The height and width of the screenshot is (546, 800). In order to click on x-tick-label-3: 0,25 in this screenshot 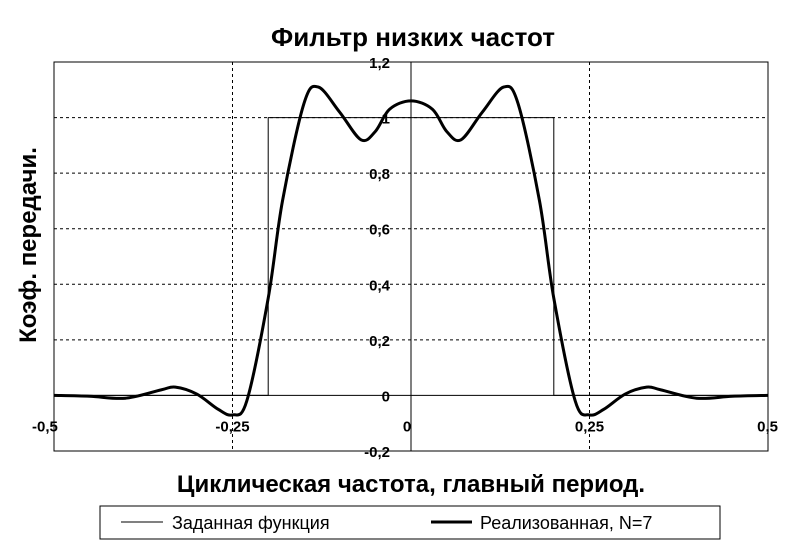, I will do `click(589, 426)`.